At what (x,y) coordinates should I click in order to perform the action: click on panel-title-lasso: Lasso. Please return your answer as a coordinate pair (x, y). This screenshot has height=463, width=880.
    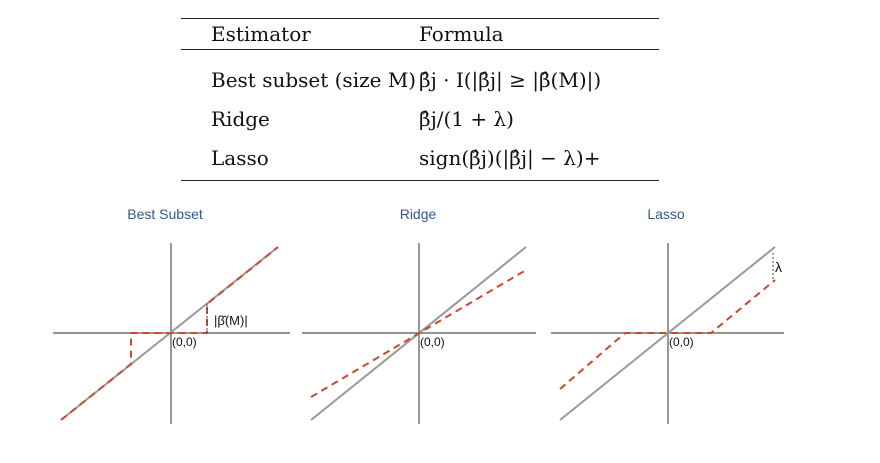
    Looking at the image, I should click on (666, 214).